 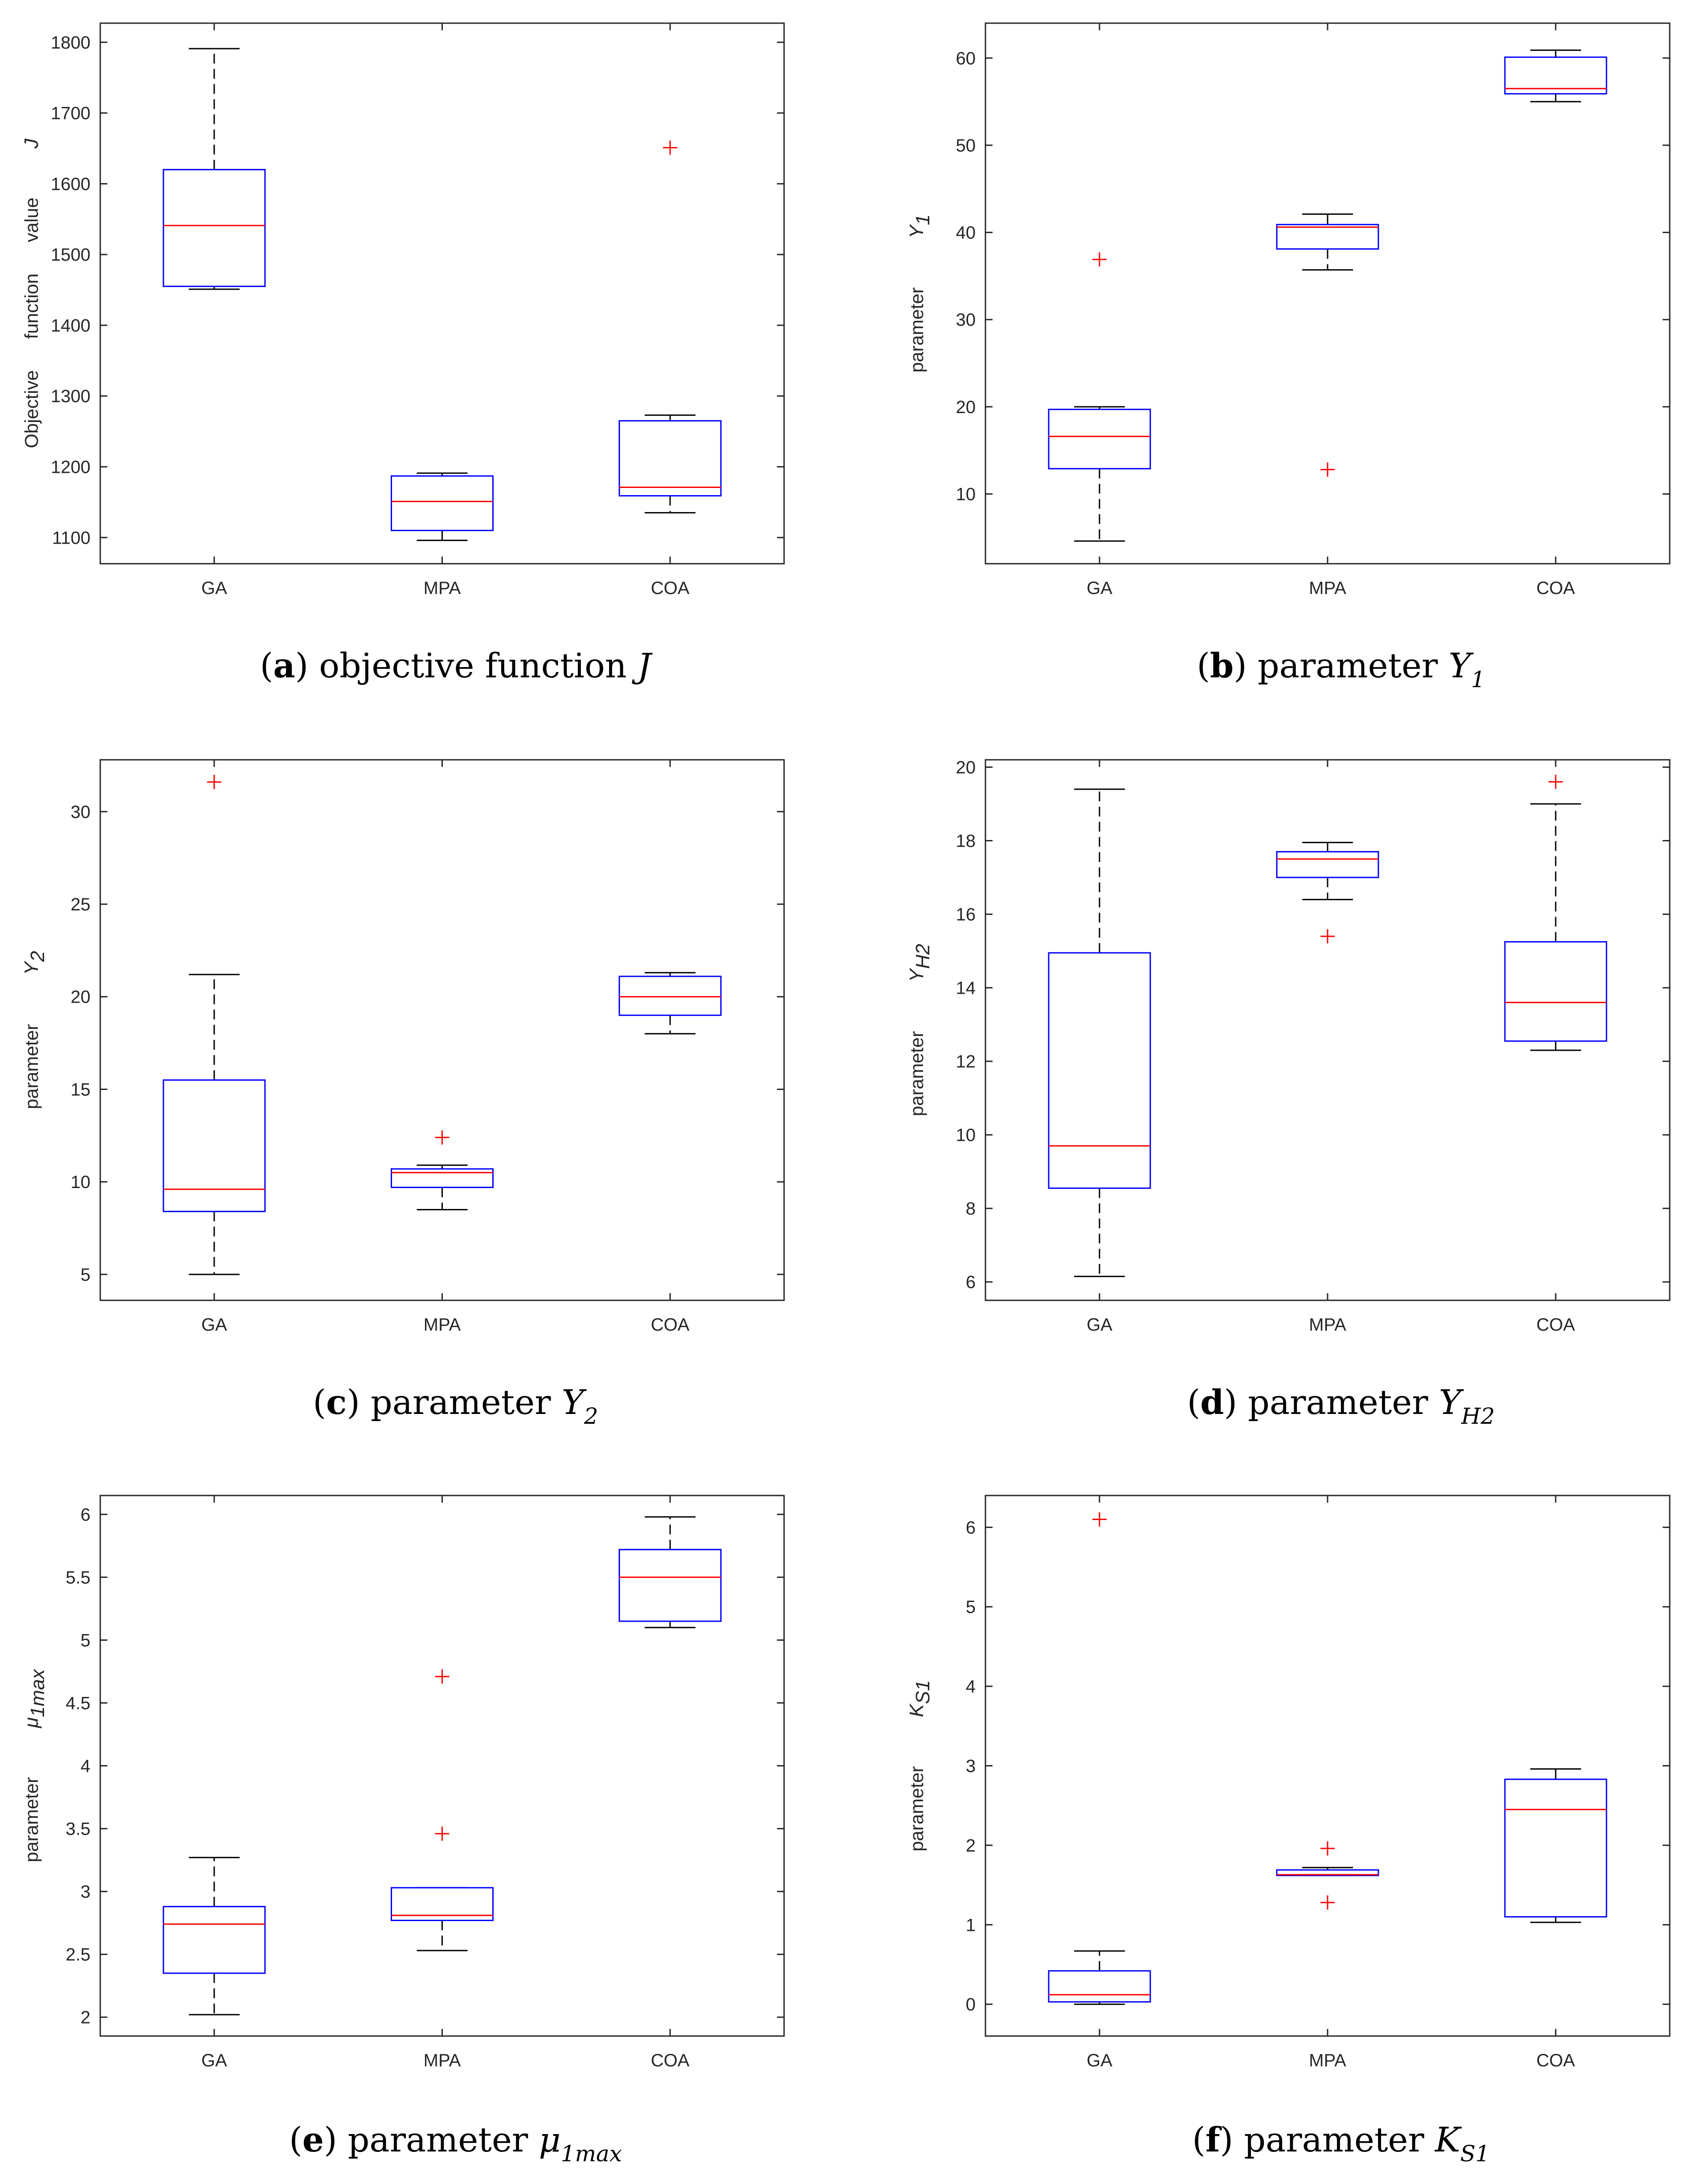 I want to click on y-axis-label: parameter YH2, so click(x=920, y=1030).